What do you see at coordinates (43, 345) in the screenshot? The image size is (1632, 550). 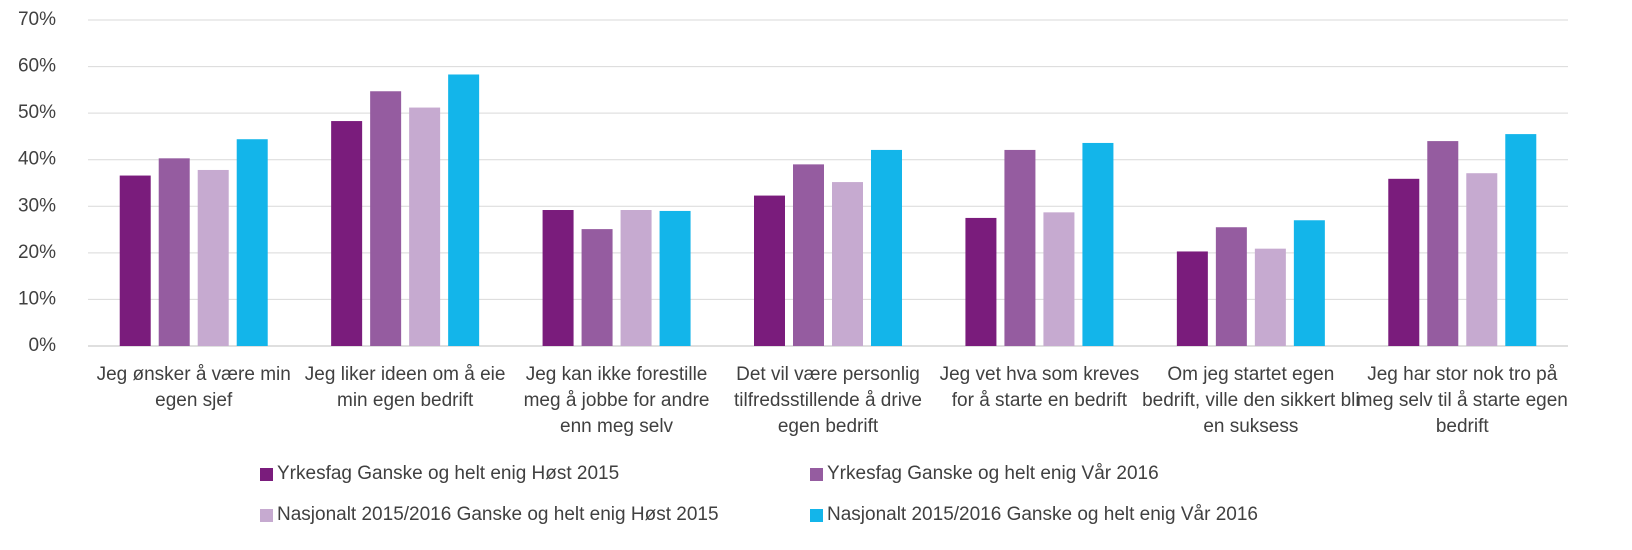 I see `y-tick-label: 0%` at bounding box center [43, 345].